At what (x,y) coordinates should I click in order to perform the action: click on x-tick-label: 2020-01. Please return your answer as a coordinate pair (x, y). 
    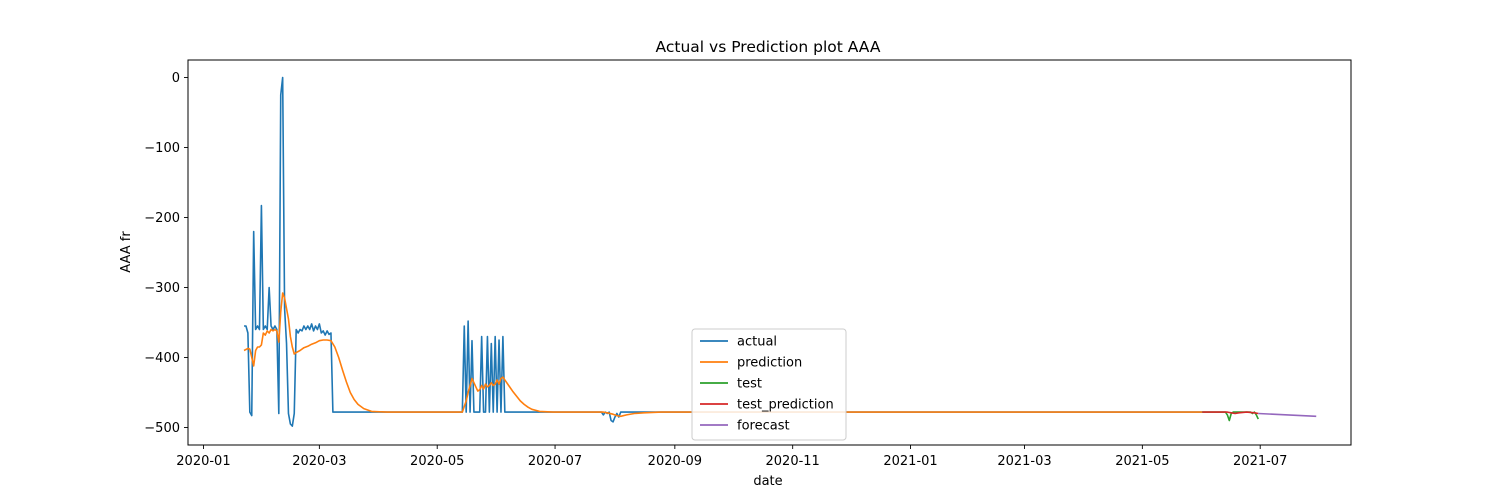
    Looking at the image, I should click on (203, 461).